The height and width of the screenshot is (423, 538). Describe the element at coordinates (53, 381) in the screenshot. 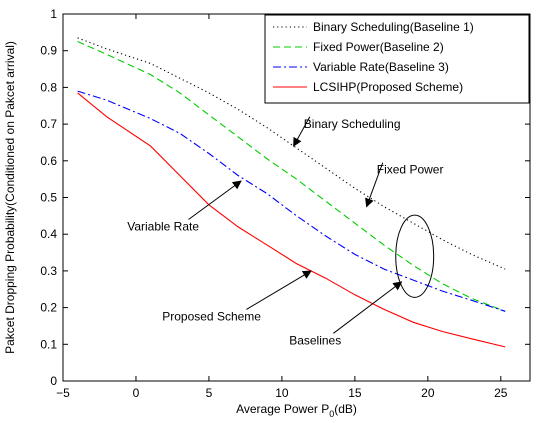

I see `y-tick-label: 0` at that location.